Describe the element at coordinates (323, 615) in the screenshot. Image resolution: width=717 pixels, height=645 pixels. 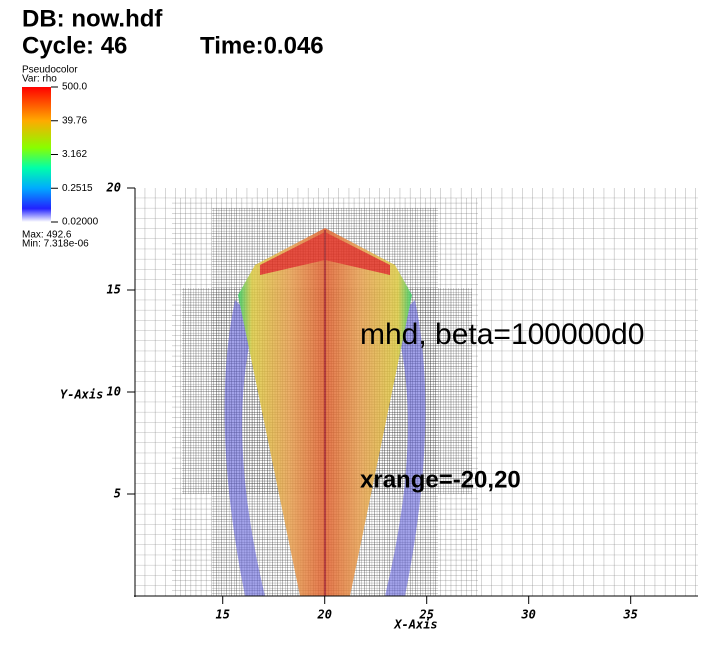
I see `x-tick-label: 20` at that location.